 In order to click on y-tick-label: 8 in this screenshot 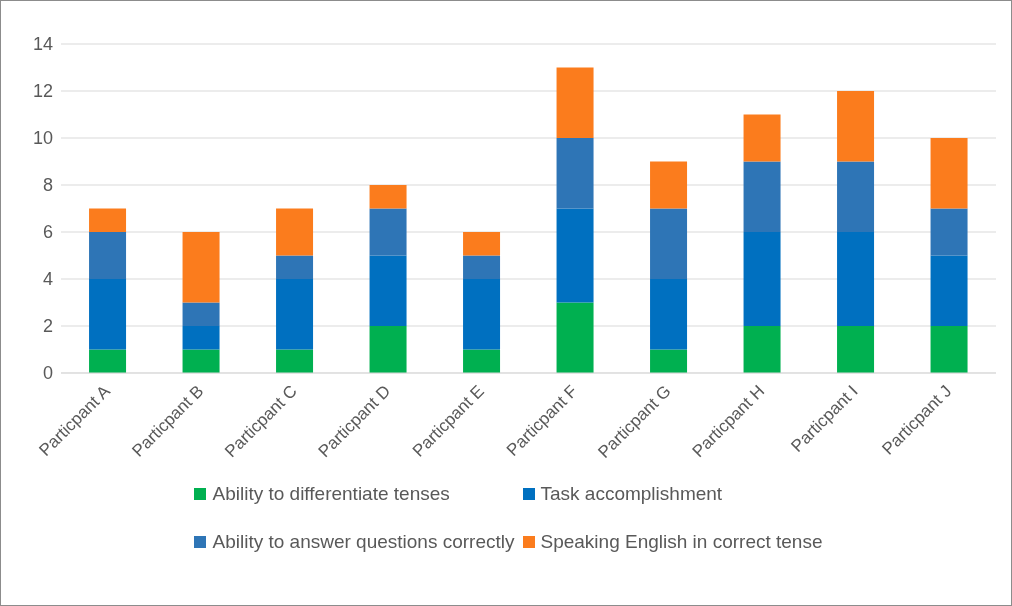, I will do `click(47, 185)`.